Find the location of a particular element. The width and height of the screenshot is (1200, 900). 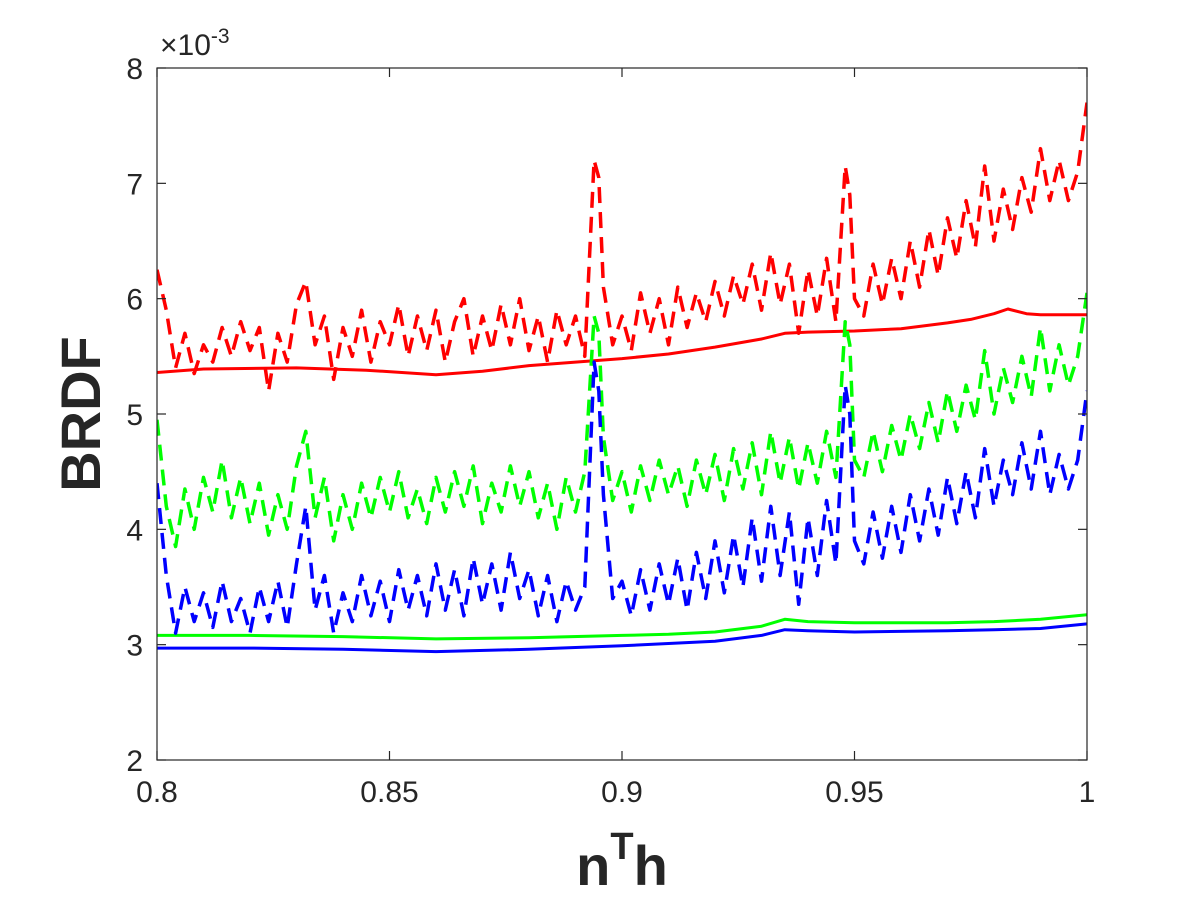

series-line-3-solid is located at coordinates (622, 638).